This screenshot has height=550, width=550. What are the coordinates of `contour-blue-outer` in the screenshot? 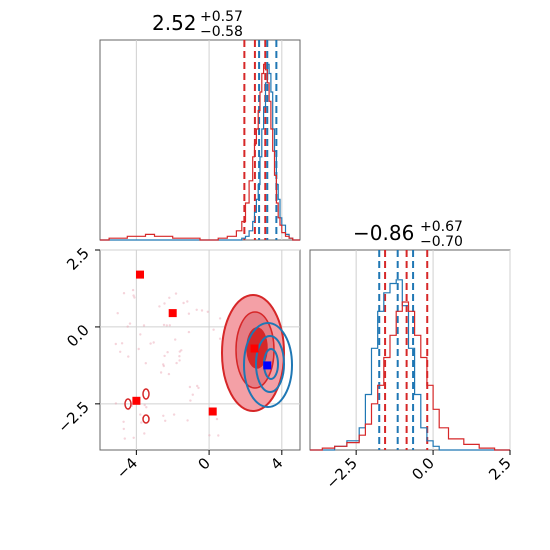 It's located at (268, 365).